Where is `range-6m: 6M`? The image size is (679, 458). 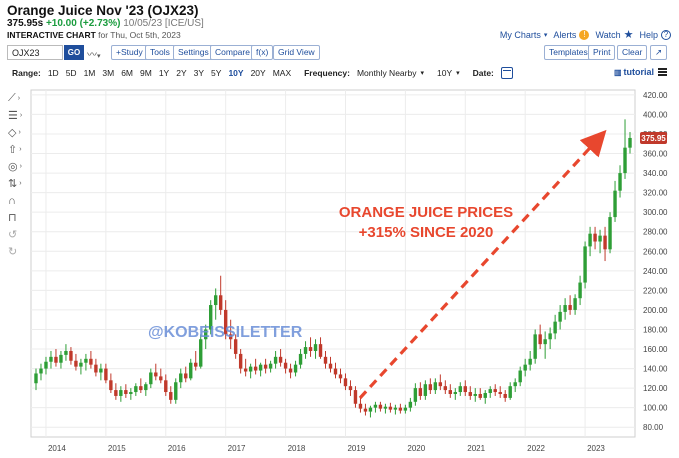
range-6m: 6M is located at coordinates (127, 73).